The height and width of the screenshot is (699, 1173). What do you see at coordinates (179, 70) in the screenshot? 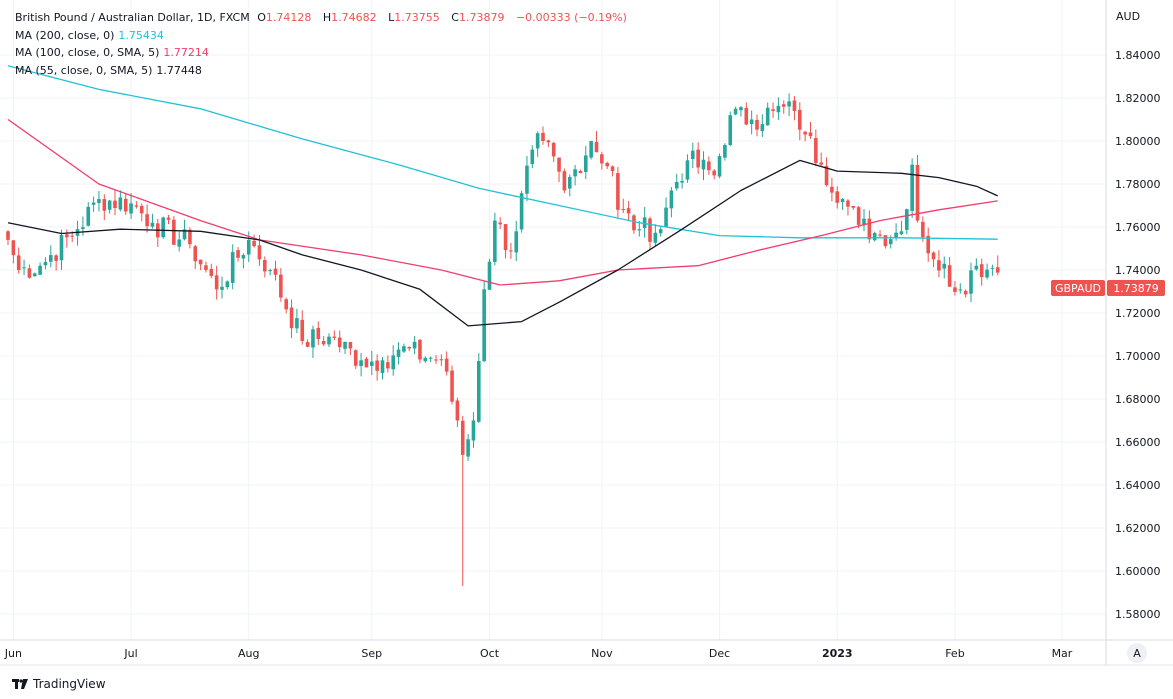
I see `indicator-value: 1.77448` at bounding box center [179, 70].